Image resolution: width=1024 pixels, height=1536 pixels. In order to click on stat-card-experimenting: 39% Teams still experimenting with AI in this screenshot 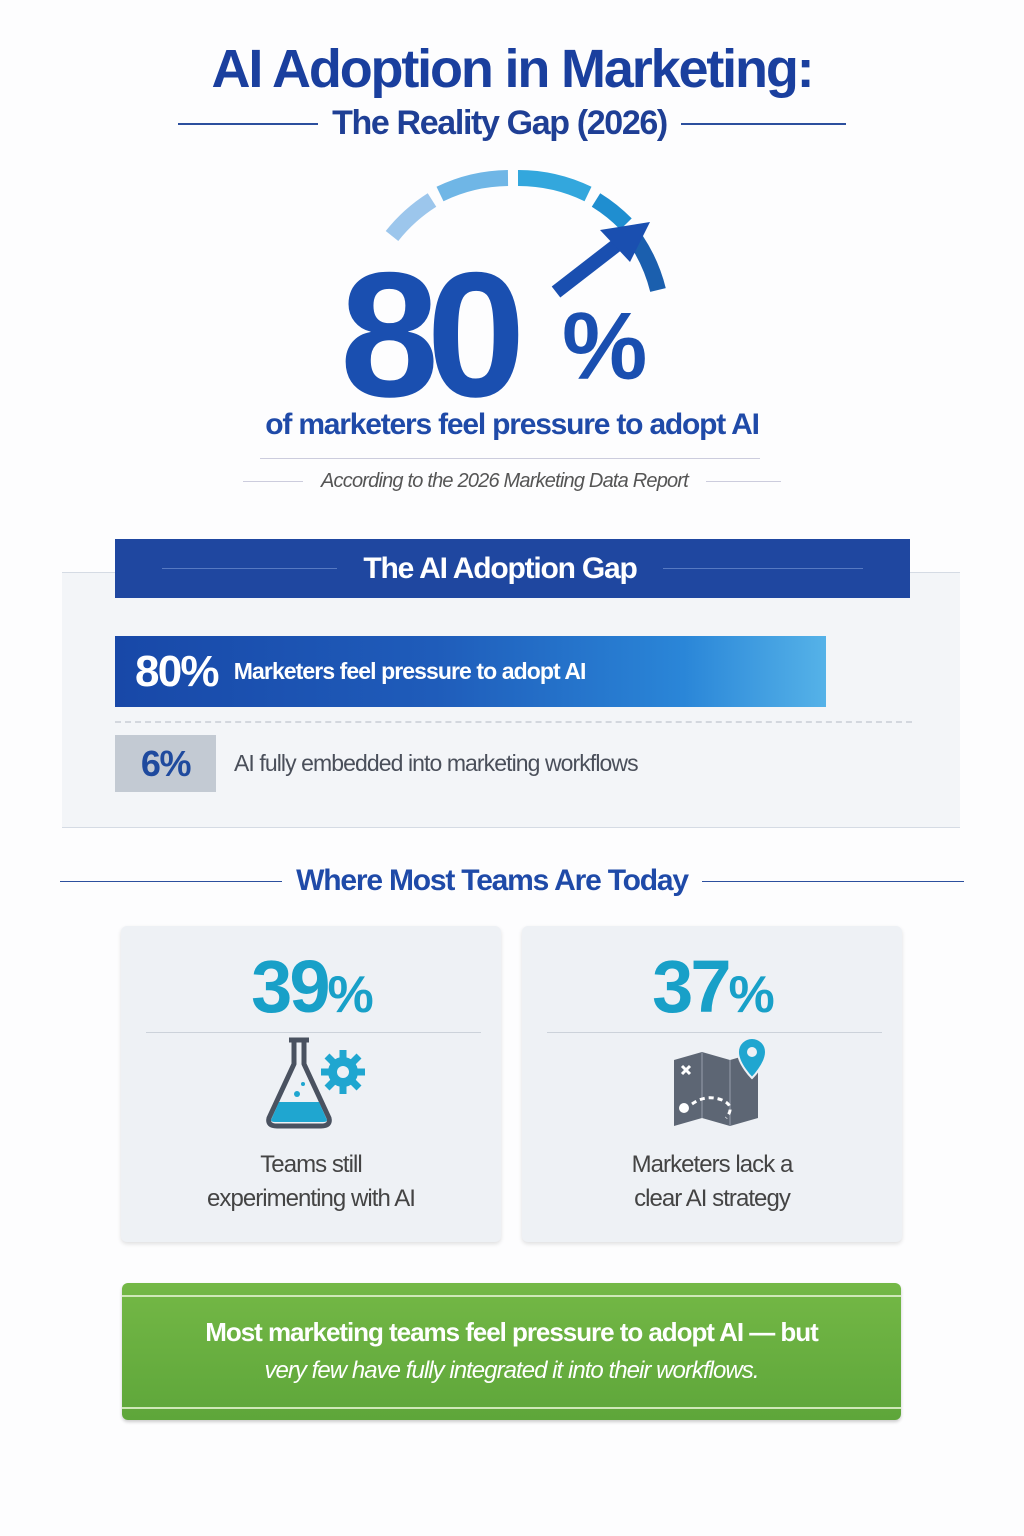, I will do `click(311, 1084)`.